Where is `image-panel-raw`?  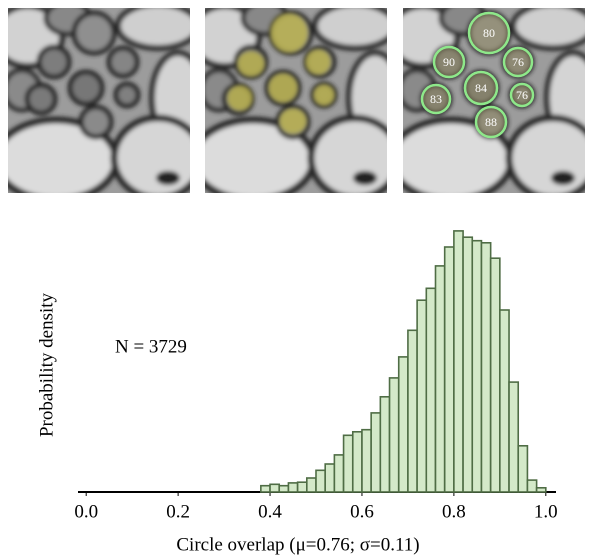
image-panel-raw is located at coordinates (102, 101).